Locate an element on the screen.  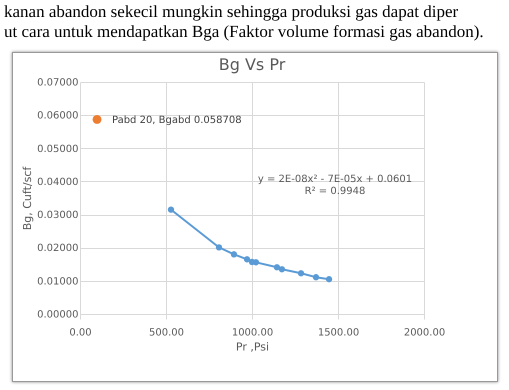
x-tick-label: 2000.00 is located at coordinates (425, 333).